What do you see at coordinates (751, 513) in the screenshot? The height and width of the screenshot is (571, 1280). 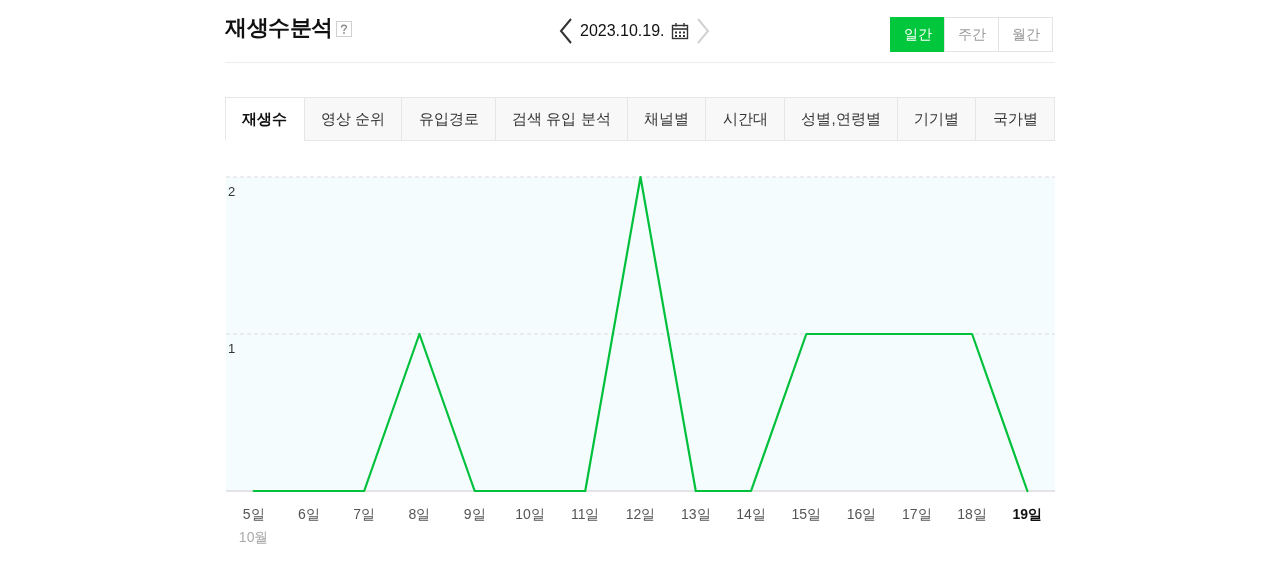 I see `x-tick-label: 14일` at bounding box center [751, 513].